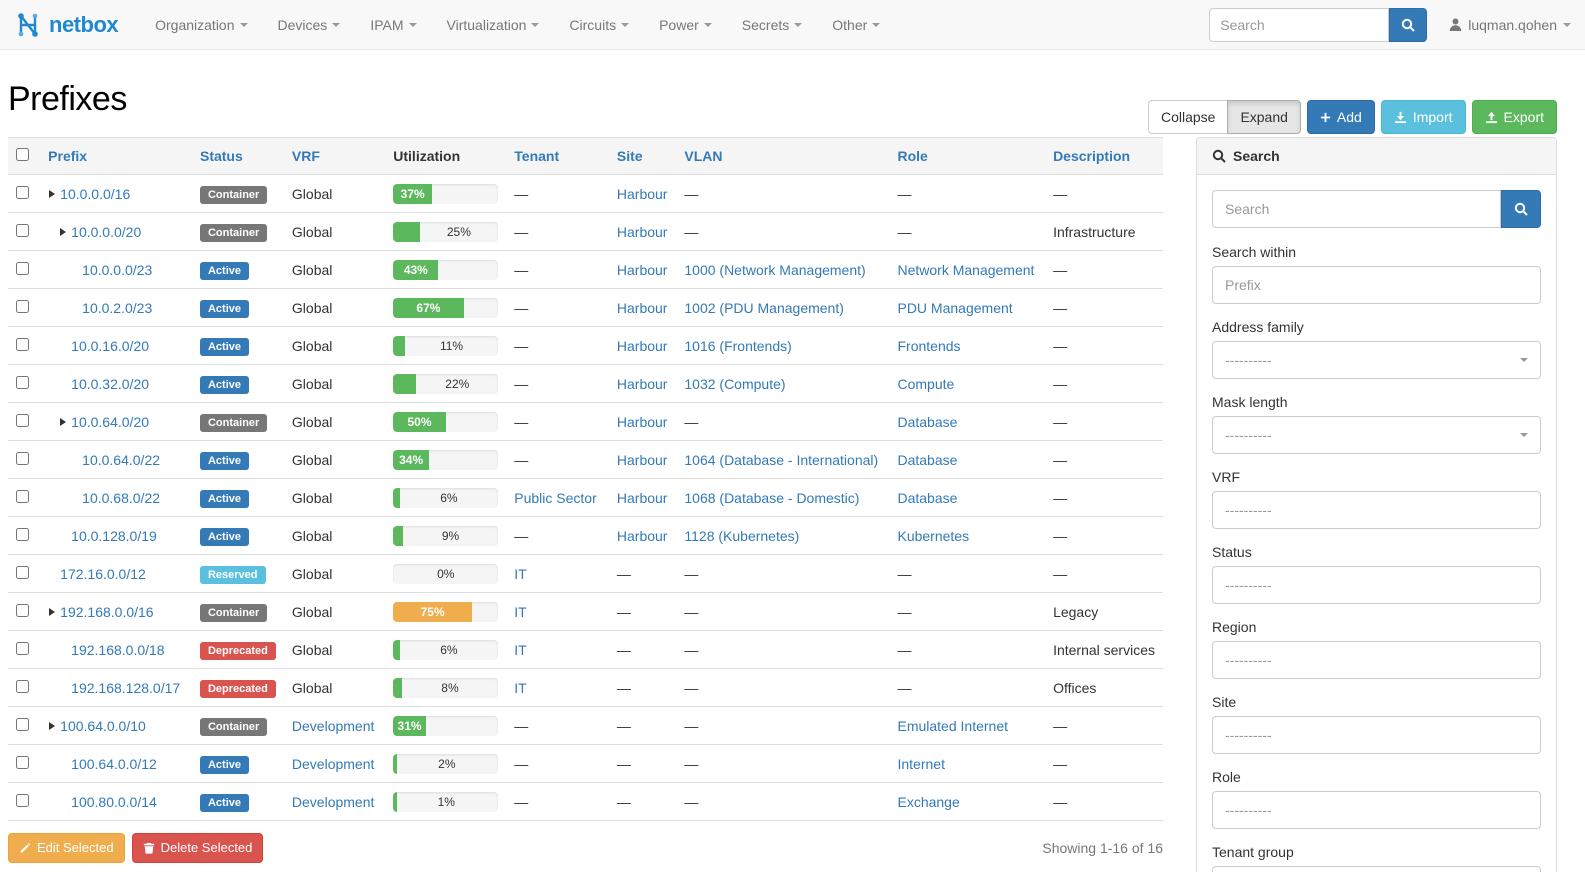  Describe the element at coordinates (783, 156) in the screenshot. I see `column-header-vlan: VLAN` at that location.